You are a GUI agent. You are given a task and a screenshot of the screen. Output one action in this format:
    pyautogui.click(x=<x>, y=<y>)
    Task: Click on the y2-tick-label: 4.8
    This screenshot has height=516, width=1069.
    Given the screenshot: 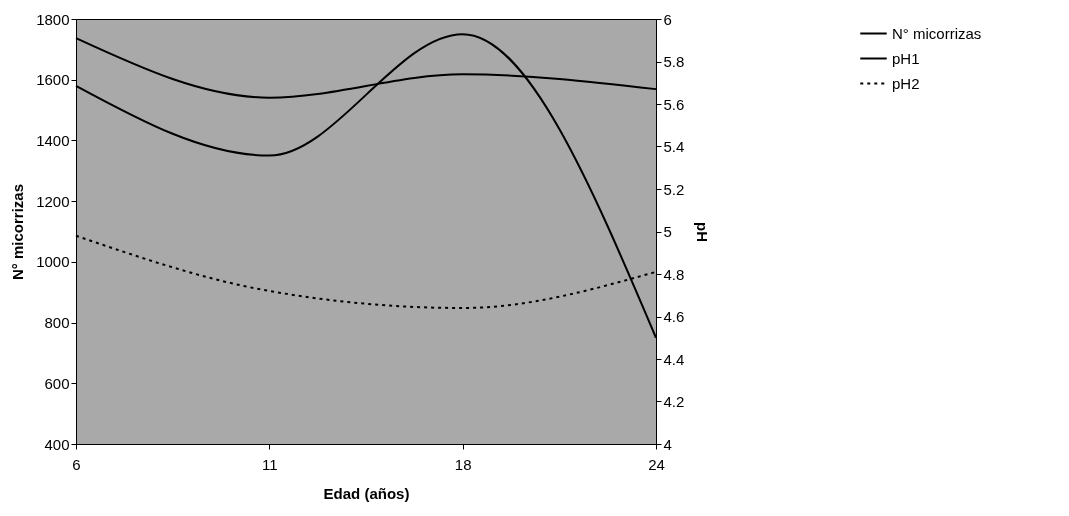 What is the action you would take?
    pyautogui.click(x=674, y=274)
    